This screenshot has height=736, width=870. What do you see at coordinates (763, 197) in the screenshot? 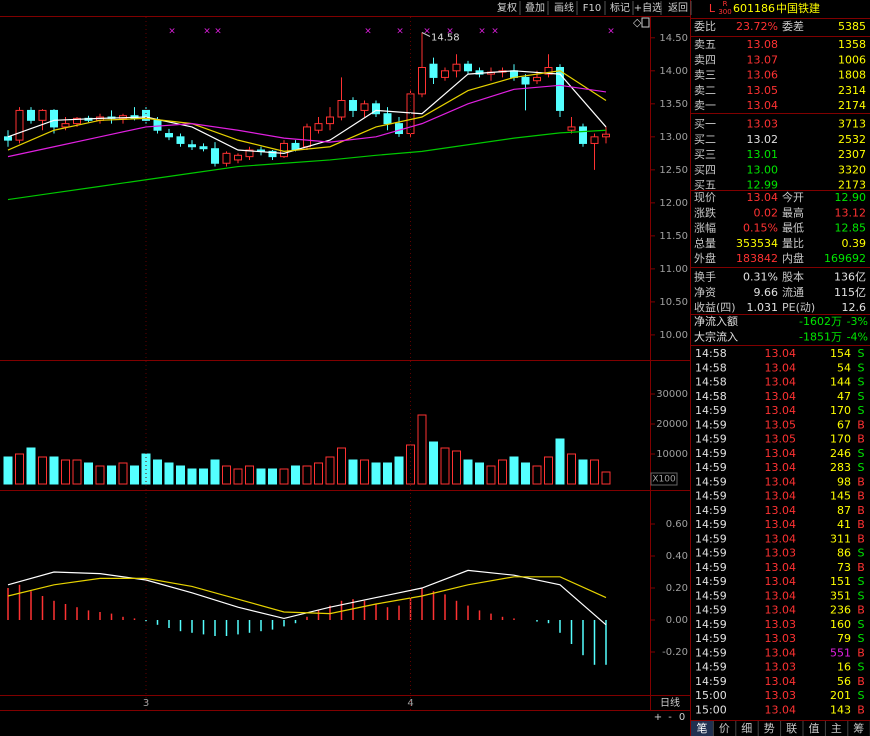
I see `quote-value: 13.04` at bounding box center [763, 197].